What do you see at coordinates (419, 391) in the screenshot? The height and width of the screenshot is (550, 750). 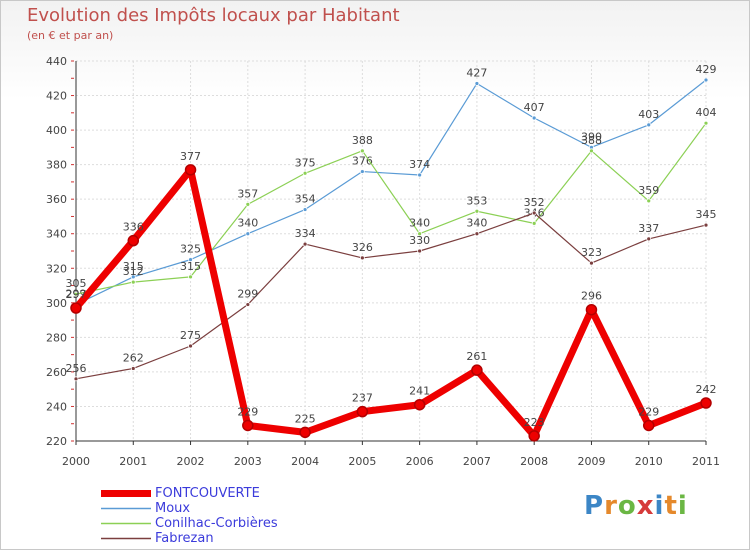 I see `data-label-fontcouverte-2006: 241` at bounding box center [419, 391].